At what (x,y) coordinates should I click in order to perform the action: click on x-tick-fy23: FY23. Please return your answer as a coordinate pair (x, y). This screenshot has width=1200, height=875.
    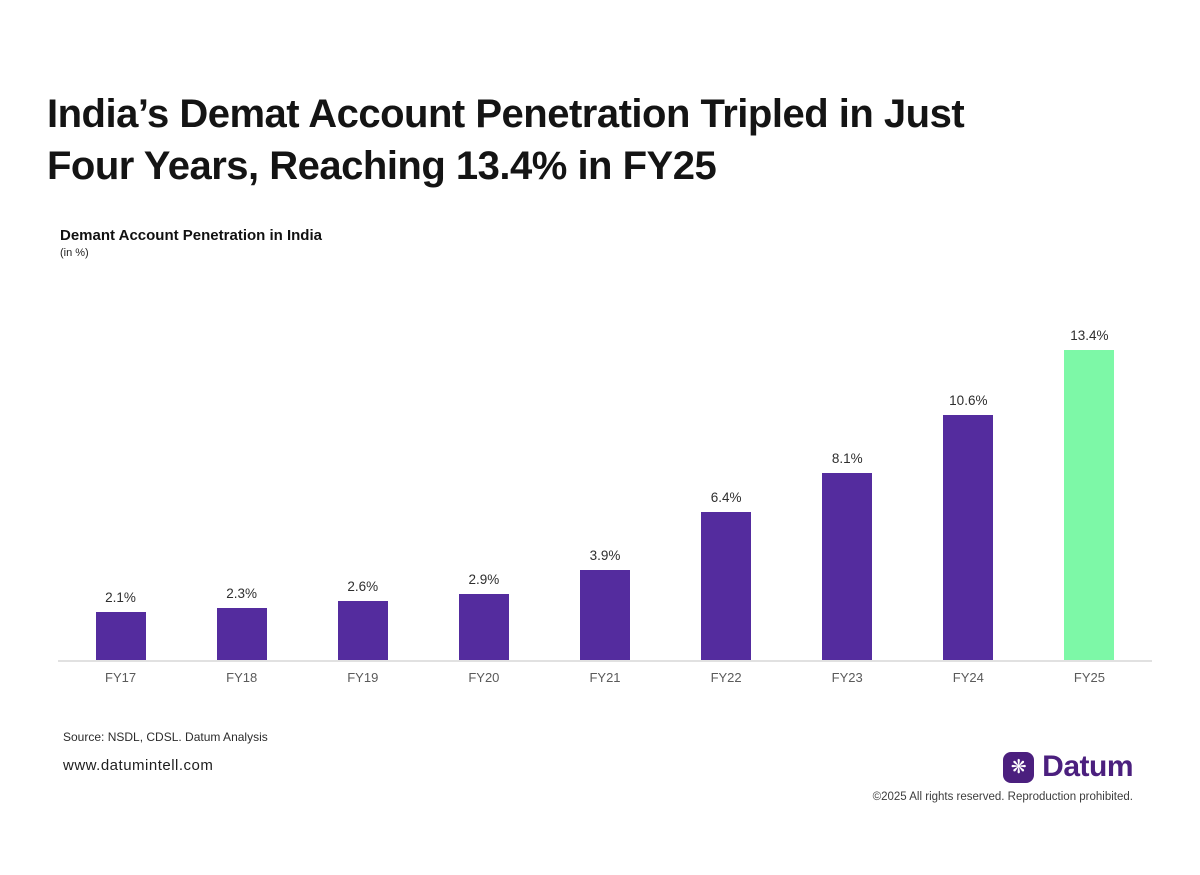
    Looking at the image, I should click on (847, 677).